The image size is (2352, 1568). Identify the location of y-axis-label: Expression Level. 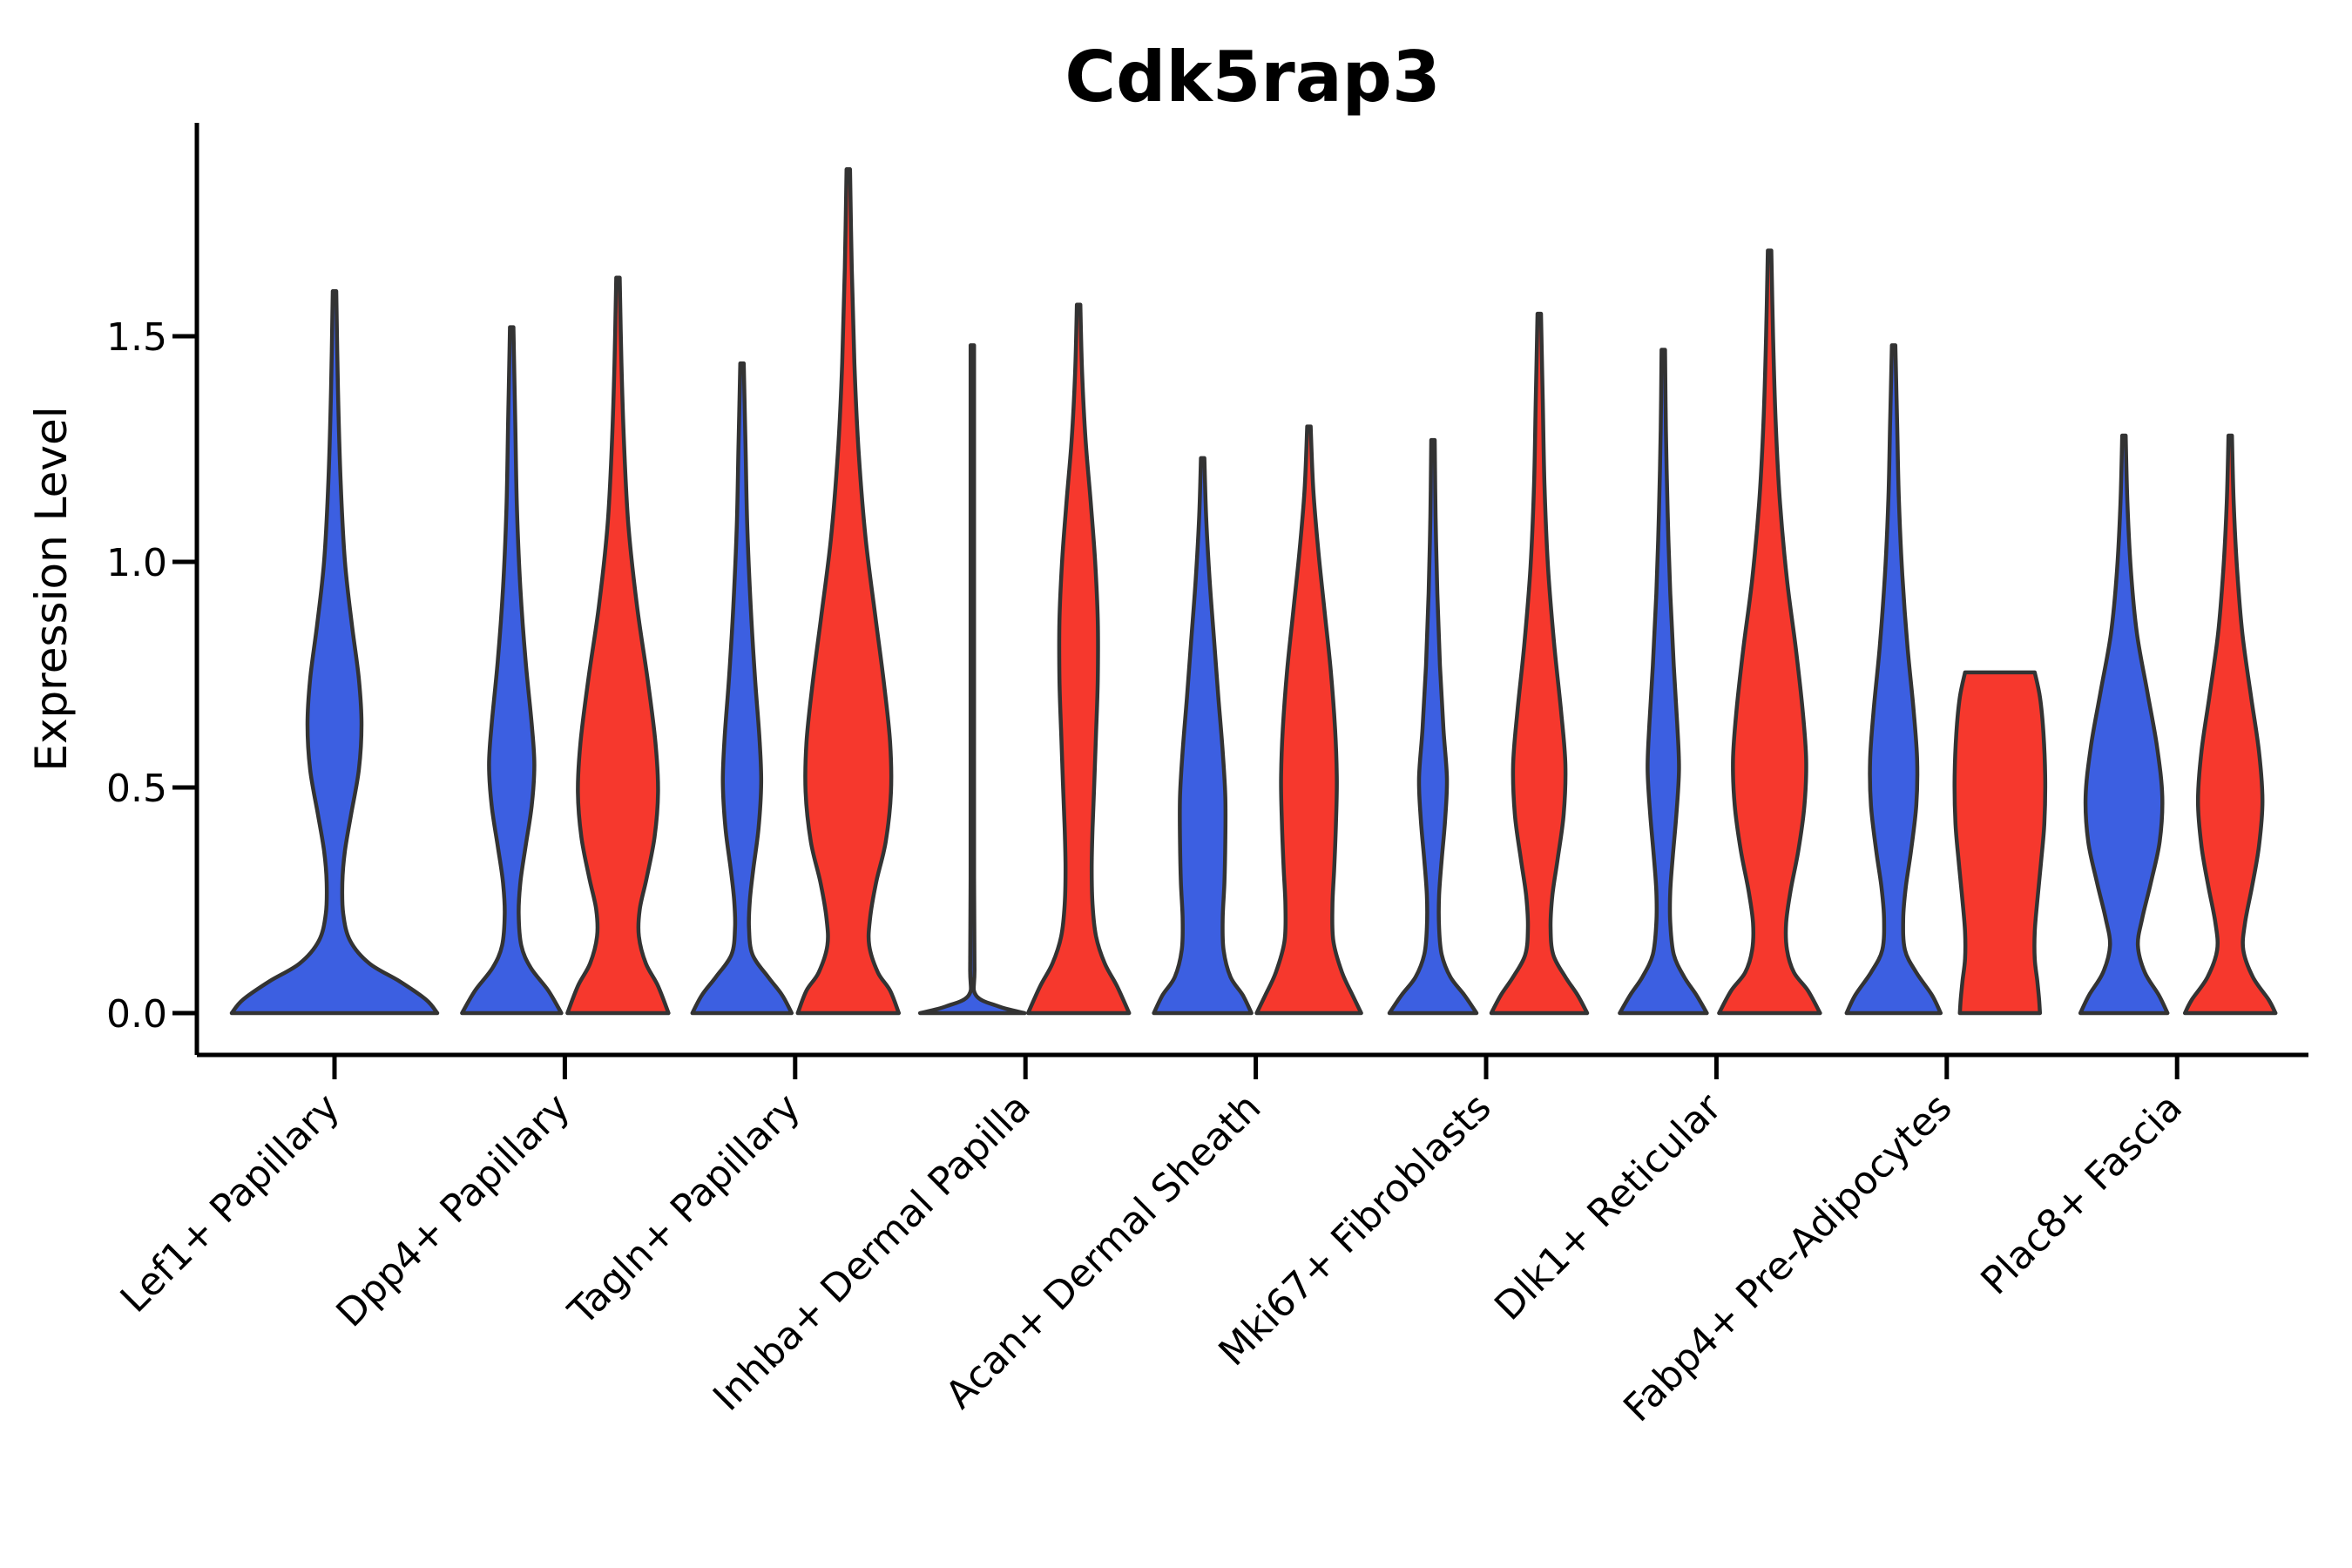
(52, 588).